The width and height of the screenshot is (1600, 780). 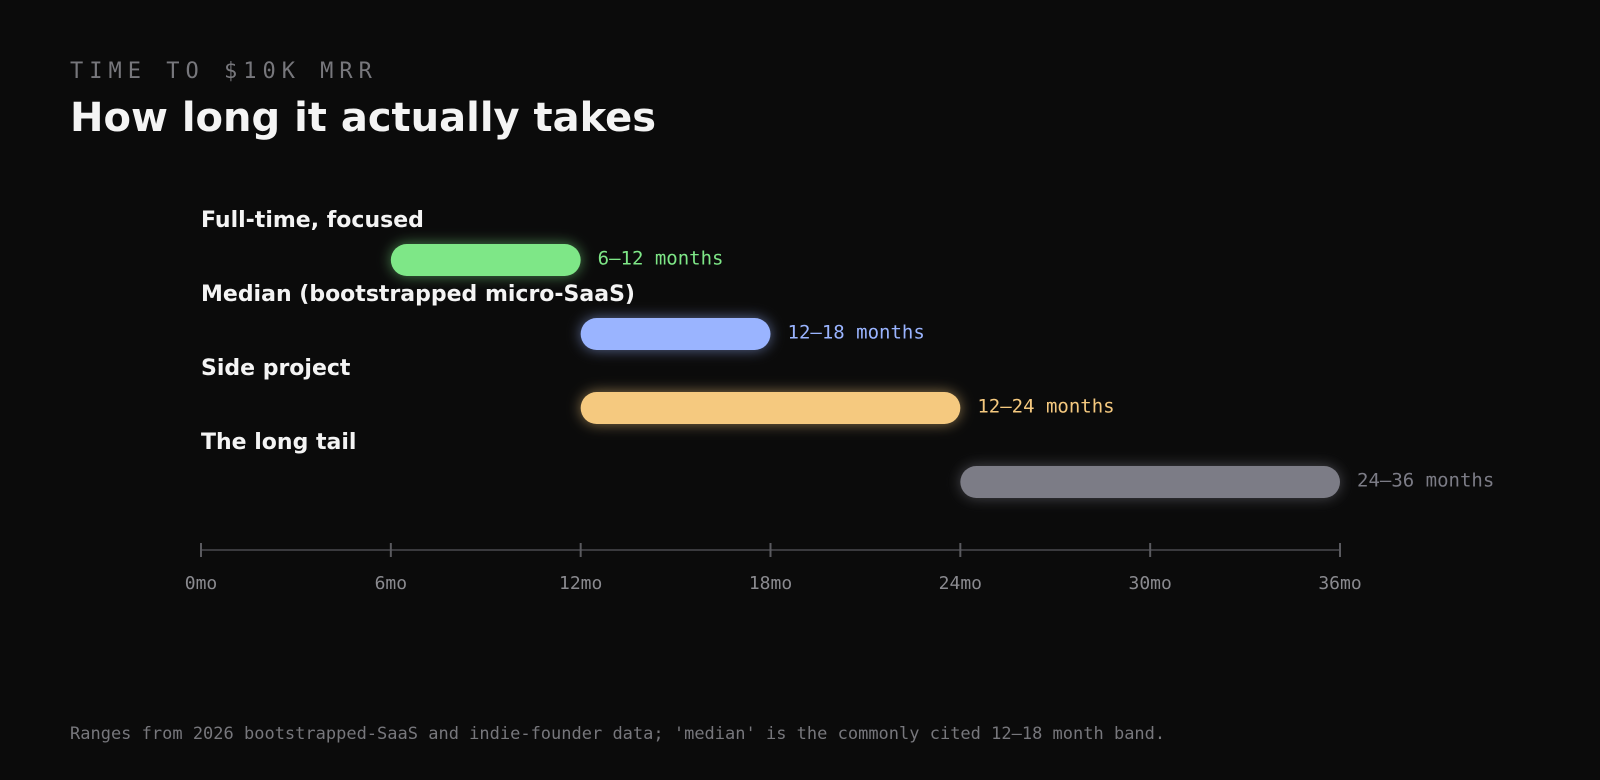 I want to click on chart-title: How long it actually takes, so click(x=363, y=118).